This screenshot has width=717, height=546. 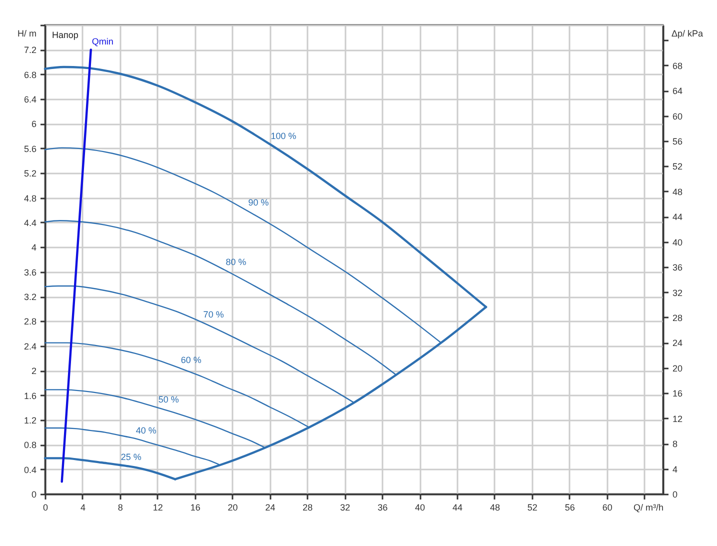 I want to click on y-tick-label: 1.2, so click(x=30, y=420).